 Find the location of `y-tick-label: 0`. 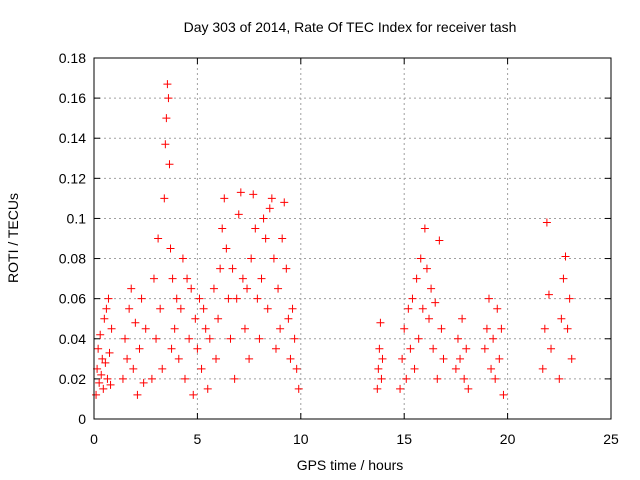

y-tick-label: 0 is located at coordinates (82, 419).